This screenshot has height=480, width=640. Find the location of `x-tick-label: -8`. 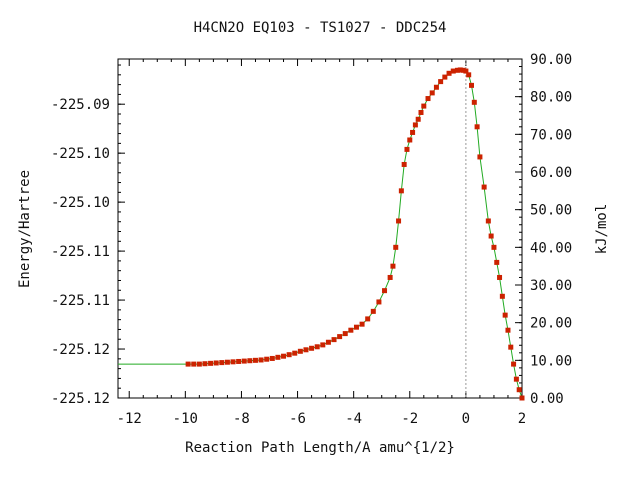

x-tick-label: -8 is located at coordinates (241, 419).